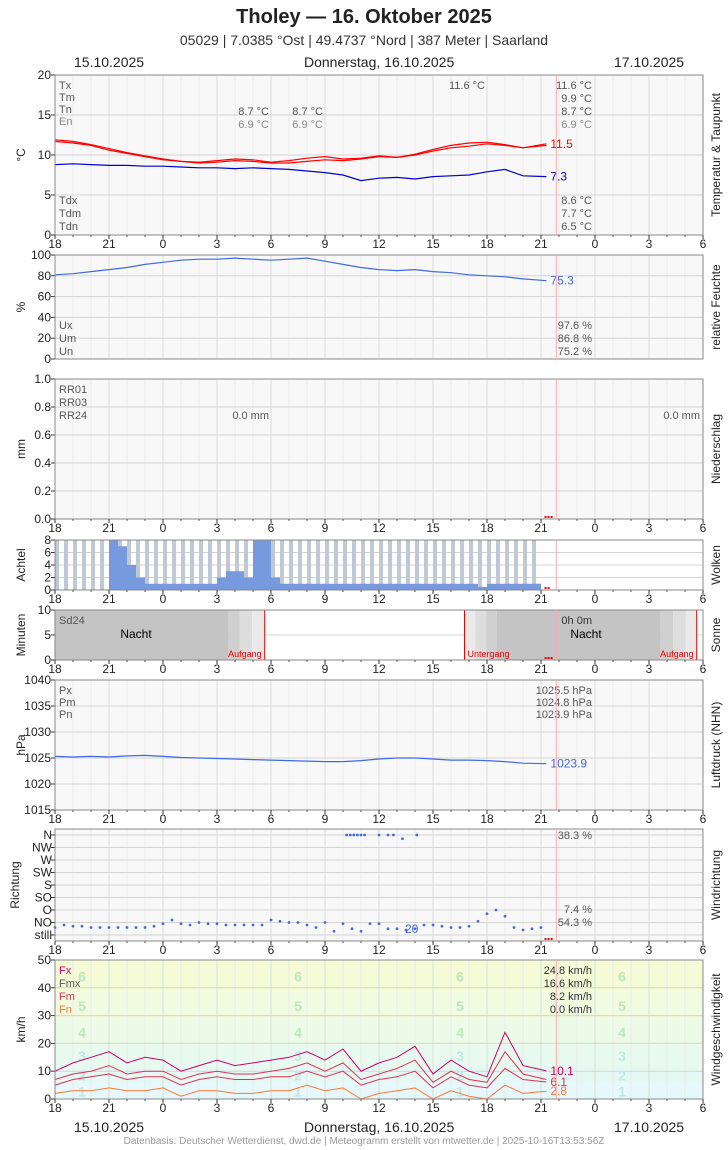  Describe the element at coordinates (300, 151) in the screenshot. I see `temp-series-temp` at that location.